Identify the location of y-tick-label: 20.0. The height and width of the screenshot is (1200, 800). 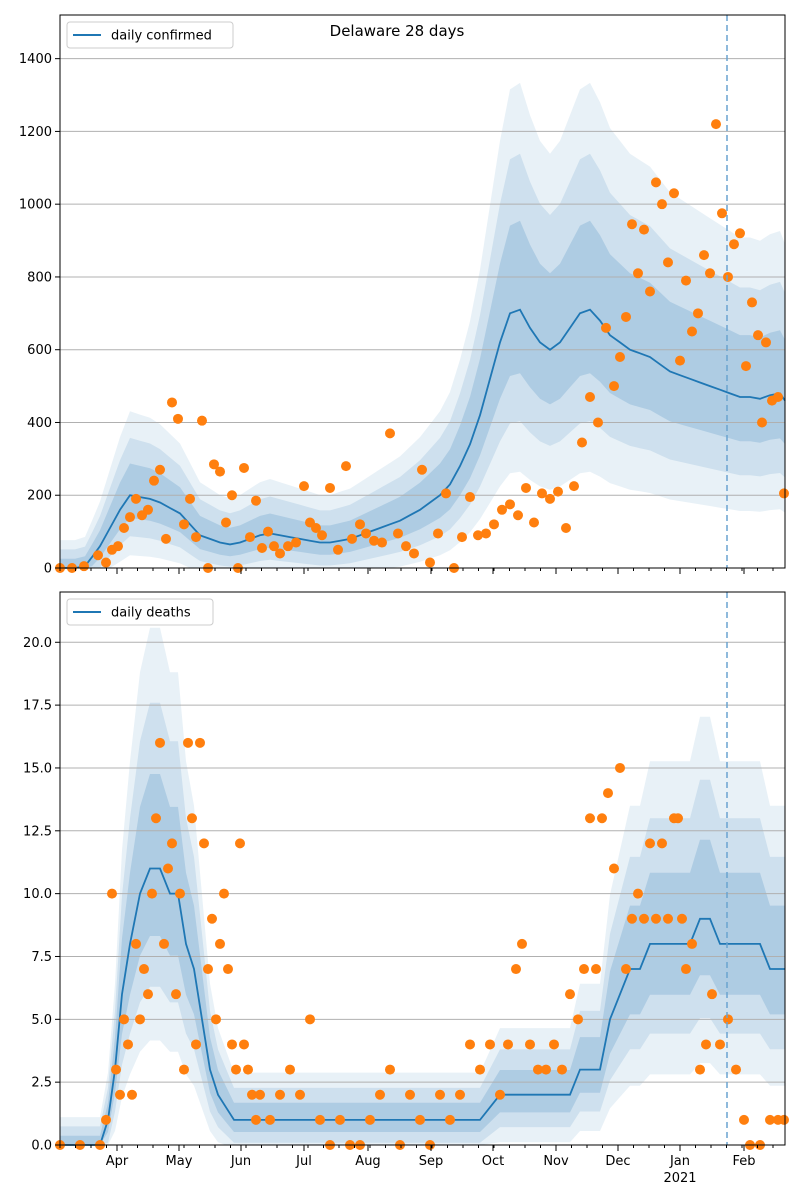
(37, 643).